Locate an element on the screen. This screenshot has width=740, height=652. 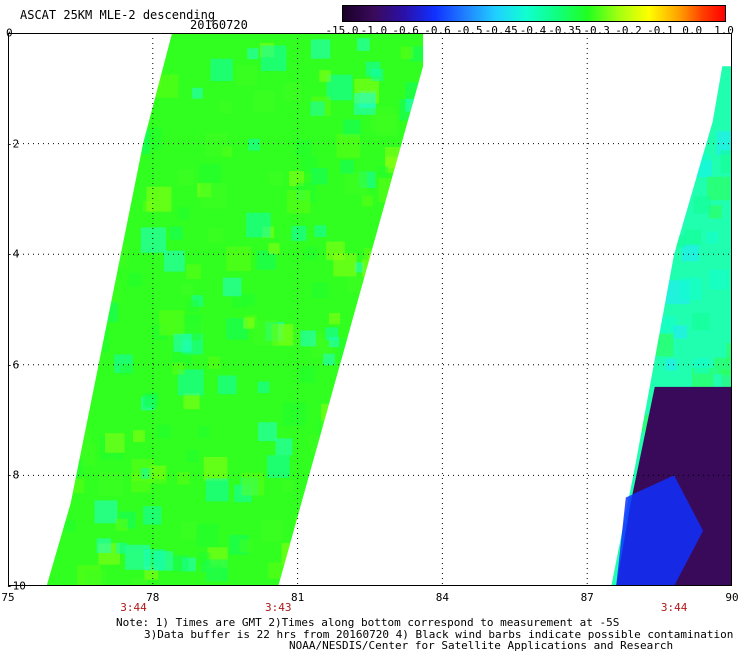
lat-tick-label: -4 is located at coordinates (12, 254).